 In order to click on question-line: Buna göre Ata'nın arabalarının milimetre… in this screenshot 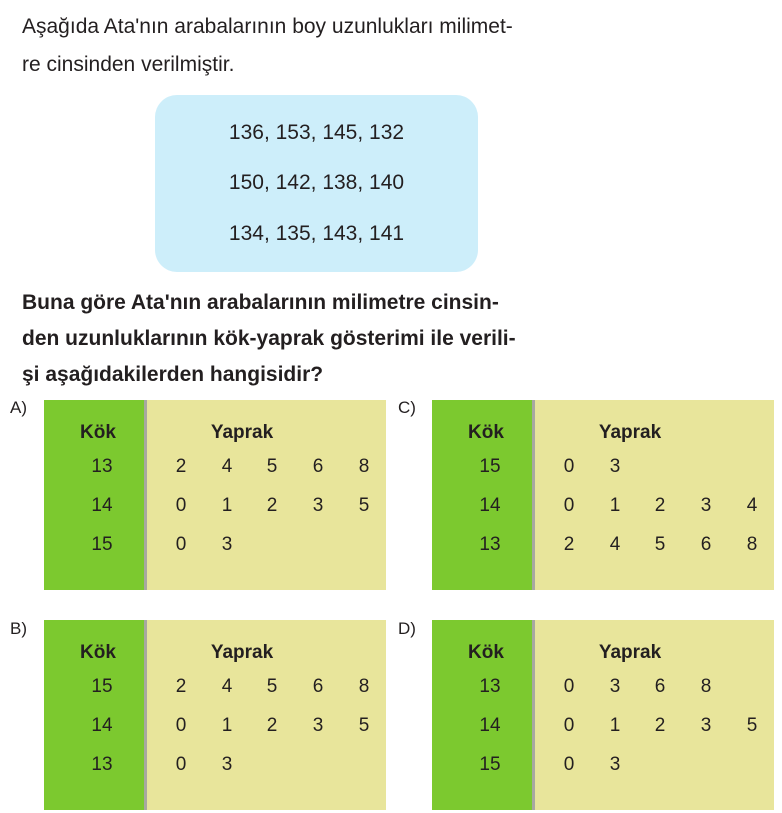, I will do `click(260, 302)`.